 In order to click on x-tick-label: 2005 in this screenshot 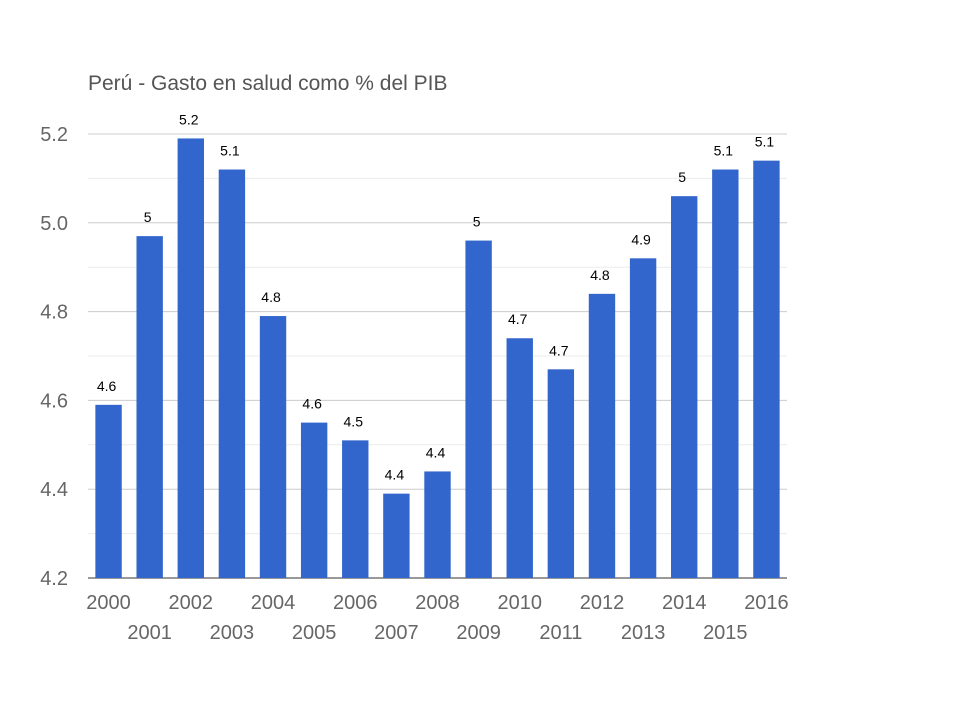, I will do `click(314, 633)`.